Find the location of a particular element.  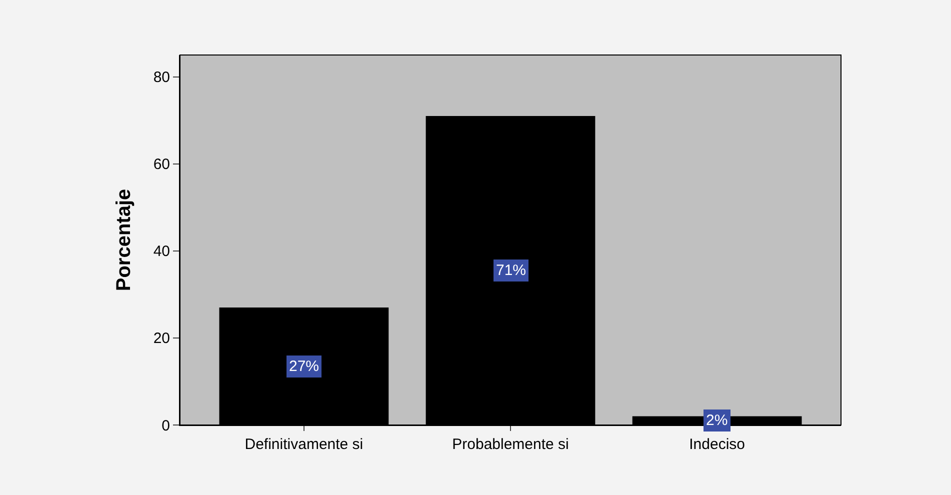

y-tick-label: 0 is located at coordinates (166, 425).